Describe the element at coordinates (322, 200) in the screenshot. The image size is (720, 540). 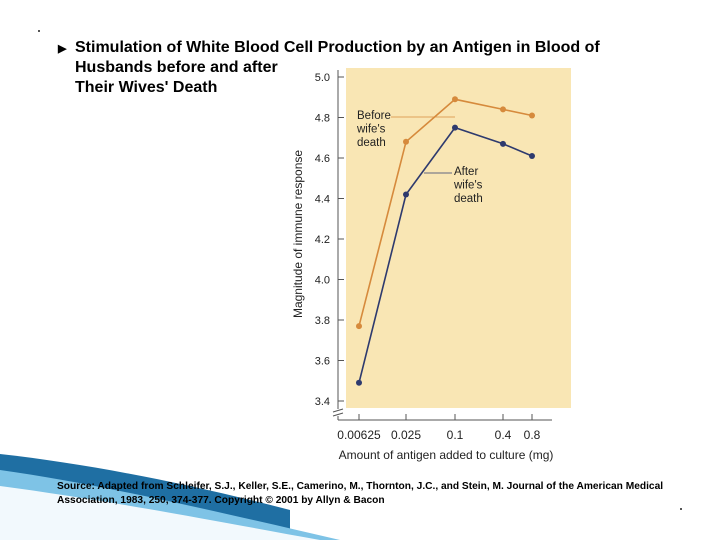
I see `y-tick-label: 4.4` at that location.